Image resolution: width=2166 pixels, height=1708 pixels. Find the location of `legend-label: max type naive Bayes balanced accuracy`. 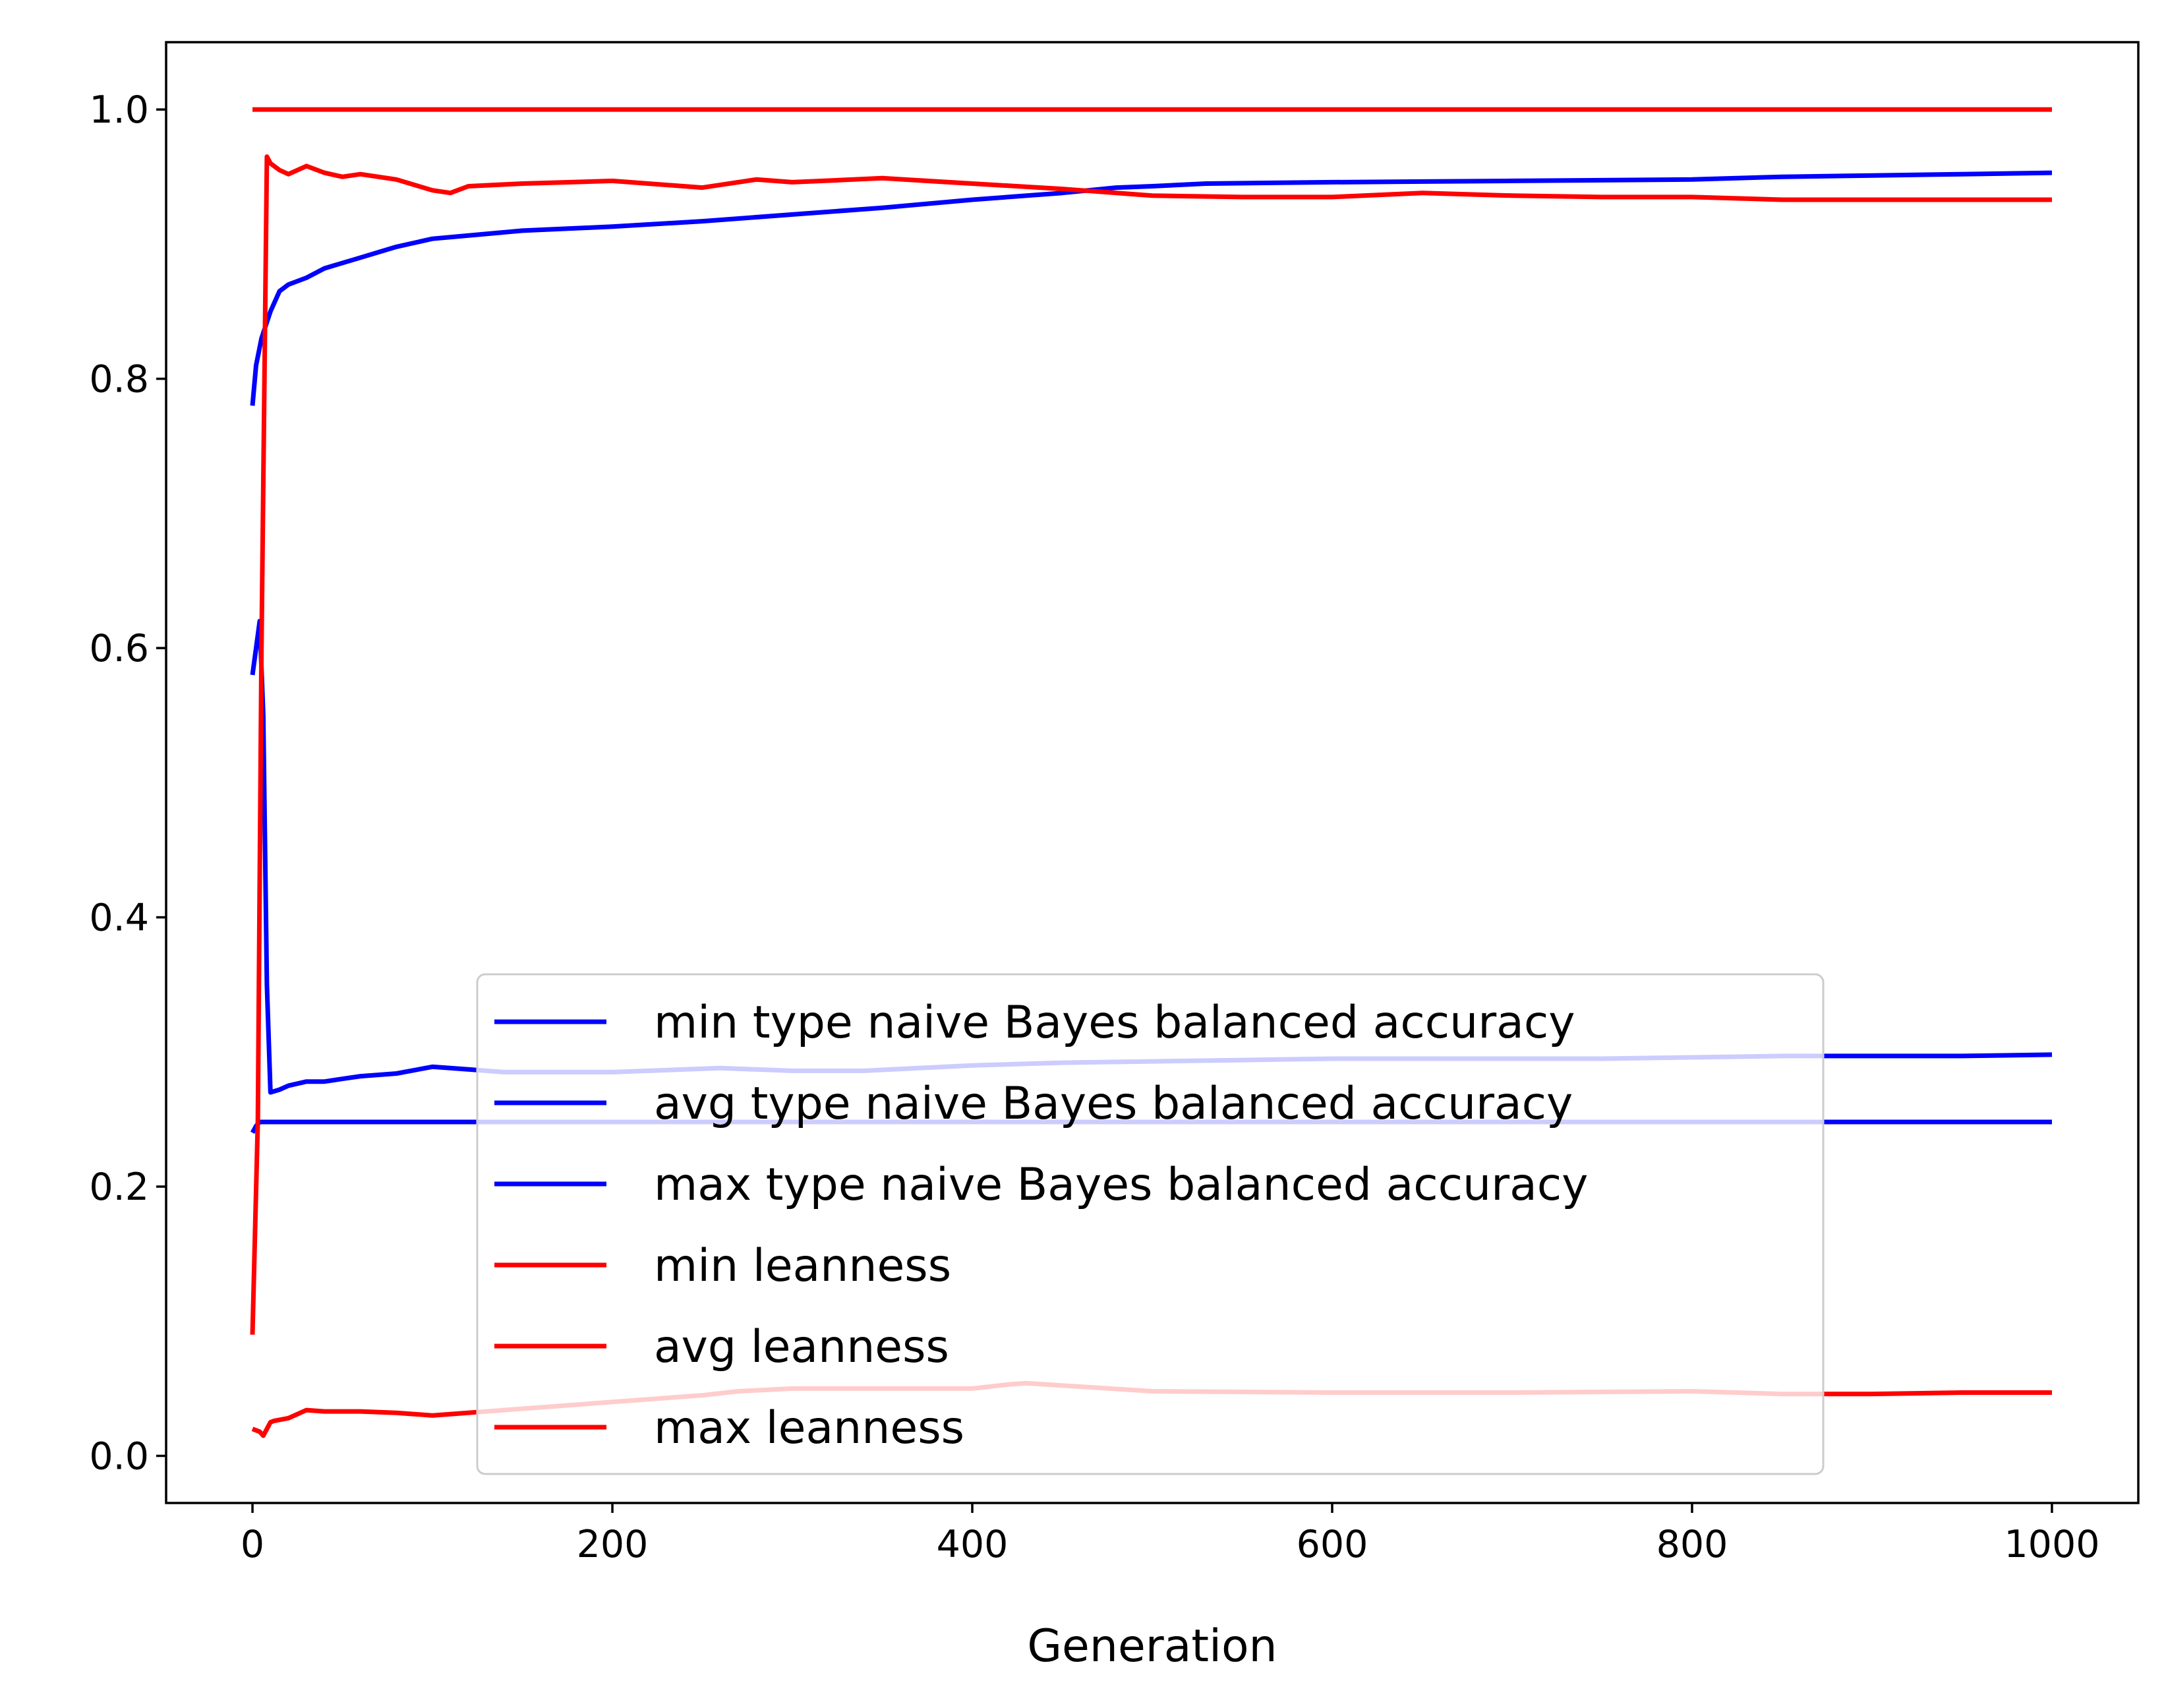

legend-label: max type naive Bayes balanced accuracy is located at coordinates (1121, 1185).